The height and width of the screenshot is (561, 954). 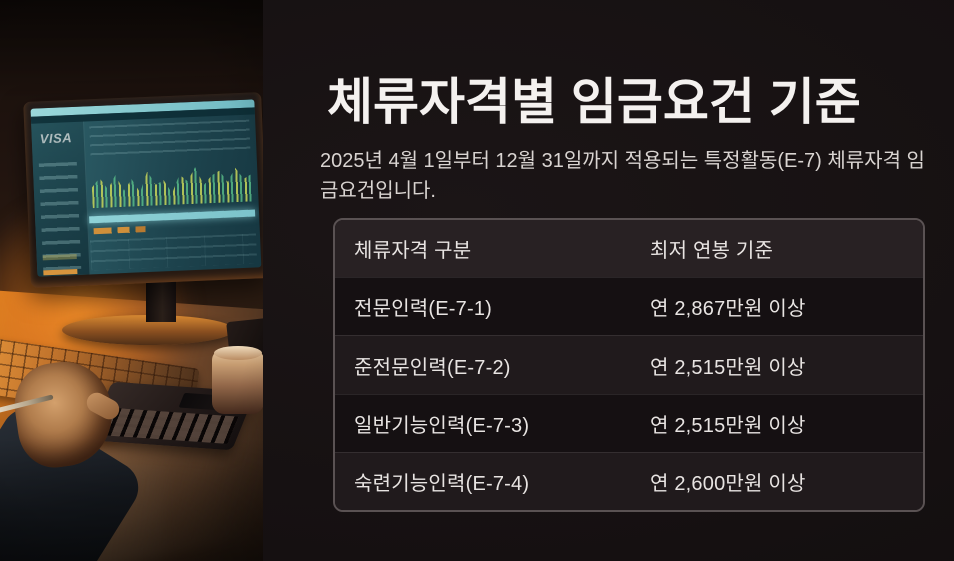 What do you see at coordinates (442, 483) in the screenshot?
I see `cell-category: 숙련기능인력(E-7-4)` at bounding box center [442, 483].